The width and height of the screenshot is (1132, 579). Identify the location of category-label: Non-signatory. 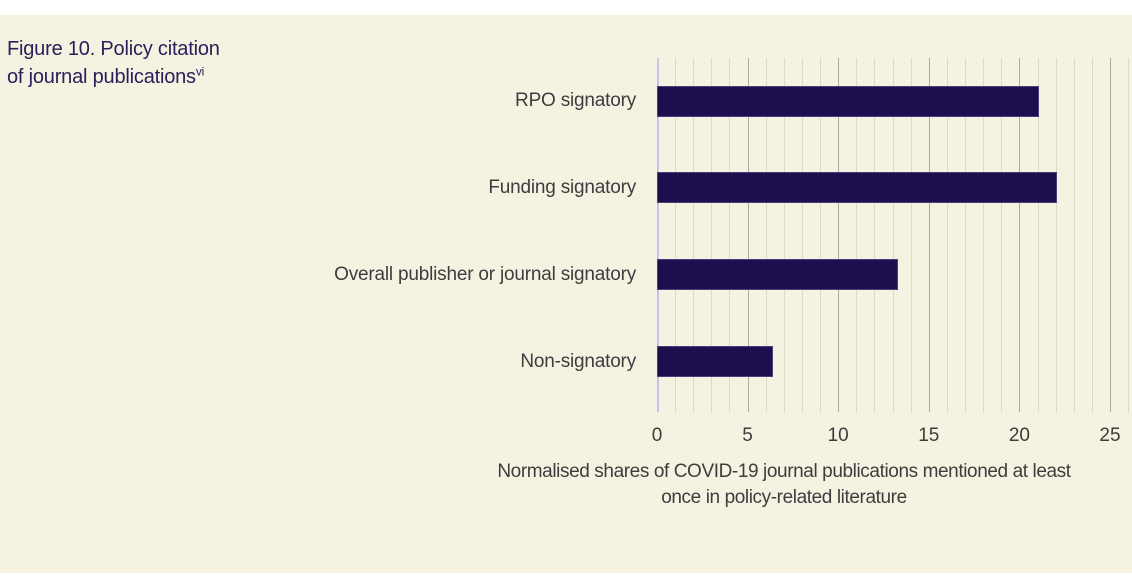
(578, 361).